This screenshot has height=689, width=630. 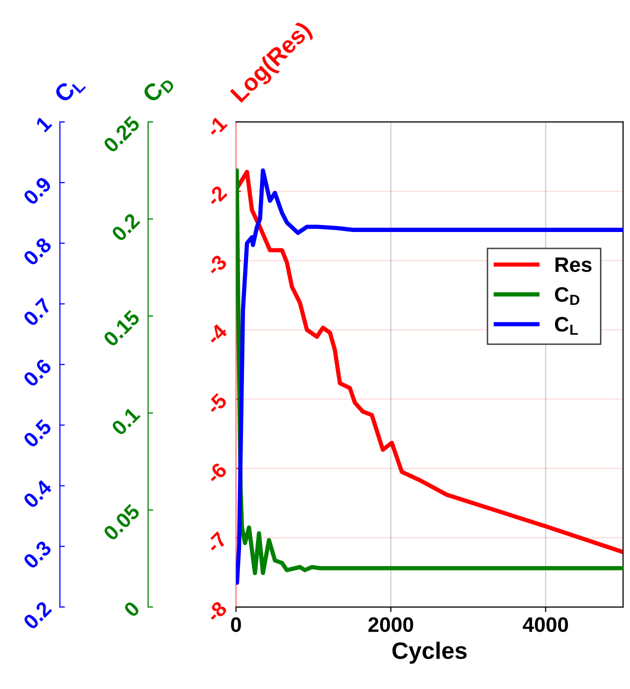 I want to click on y-tick-label: -1, so click(x=216, y=126).